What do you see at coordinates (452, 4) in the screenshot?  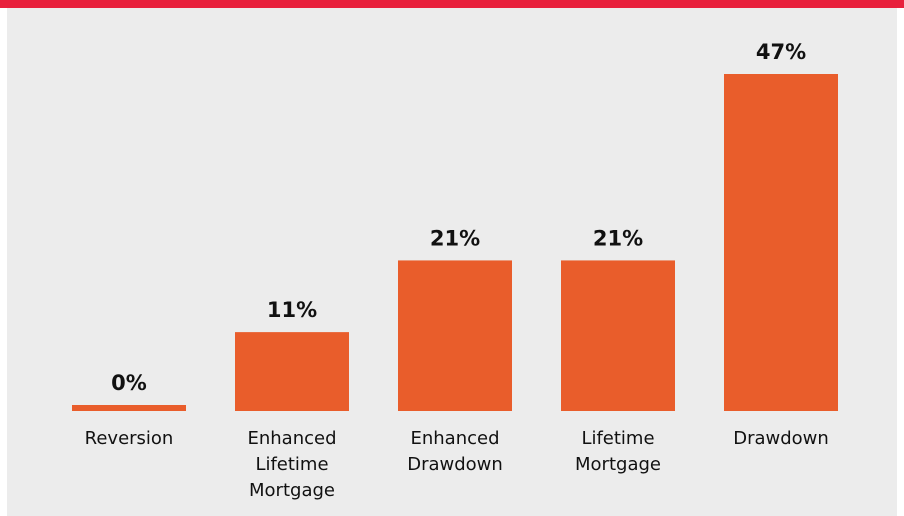 I see `top-accent-bar` at bounding box center [452, 4].